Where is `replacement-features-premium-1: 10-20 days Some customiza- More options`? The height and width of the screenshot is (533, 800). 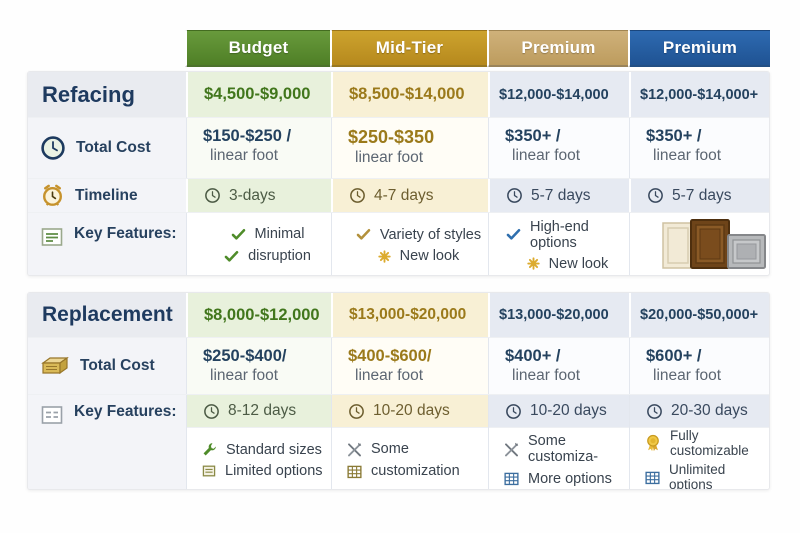
replacement-features-premium-1: 10-20 days Some customiza- More options is located at coordinates (558, 442).